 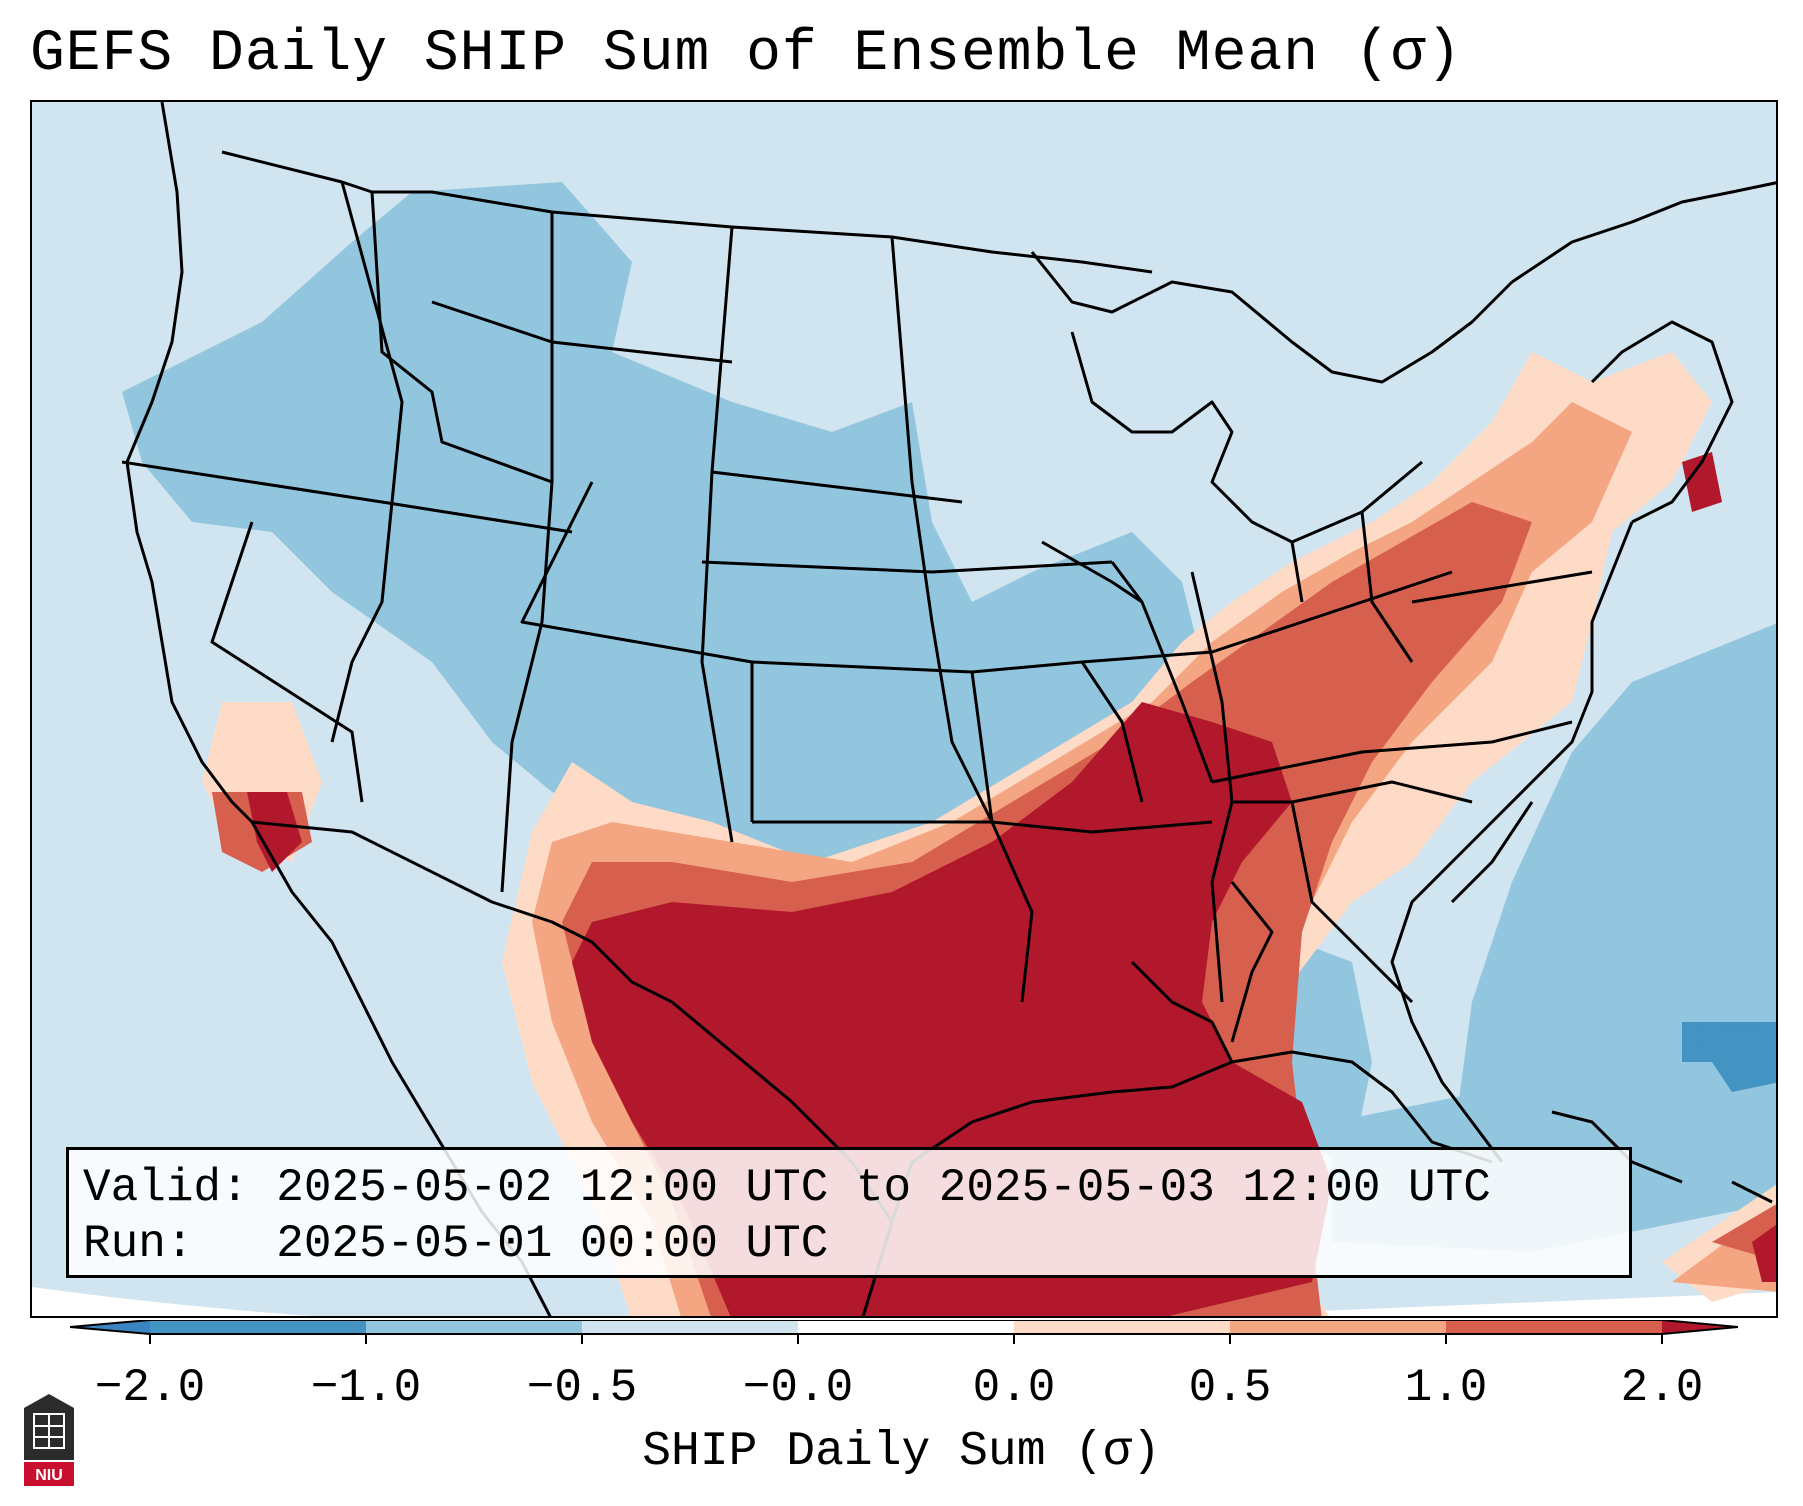 I want to click on colorbar, so click(x=904, y=1340).